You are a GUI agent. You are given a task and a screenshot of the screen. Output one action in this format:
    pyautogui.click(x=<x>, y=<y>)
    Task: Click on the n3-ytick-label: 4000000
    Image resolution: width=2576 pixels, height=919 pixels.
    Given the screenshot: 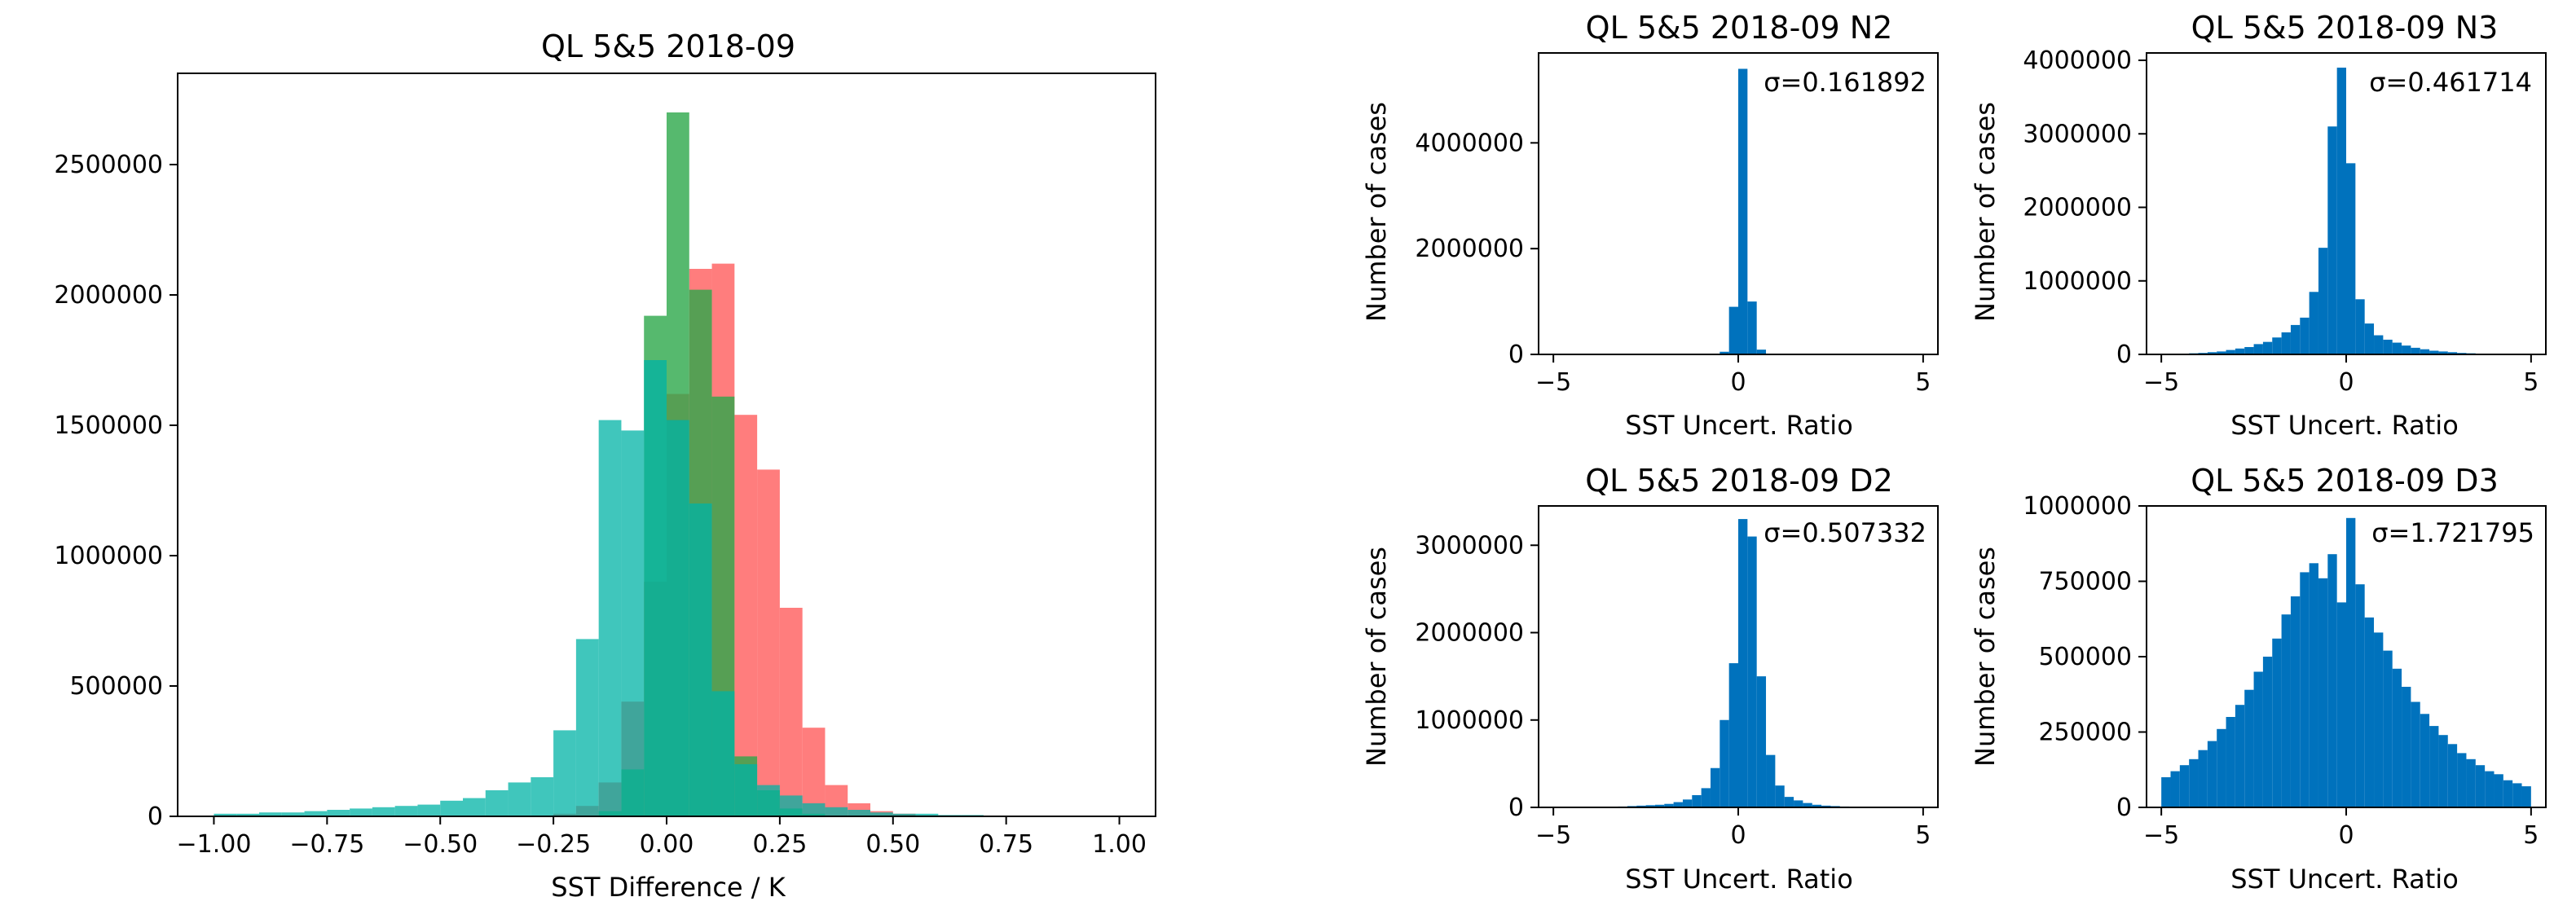 What is the action you would take?
    pyautogui.click(x=2077, y=61)
    